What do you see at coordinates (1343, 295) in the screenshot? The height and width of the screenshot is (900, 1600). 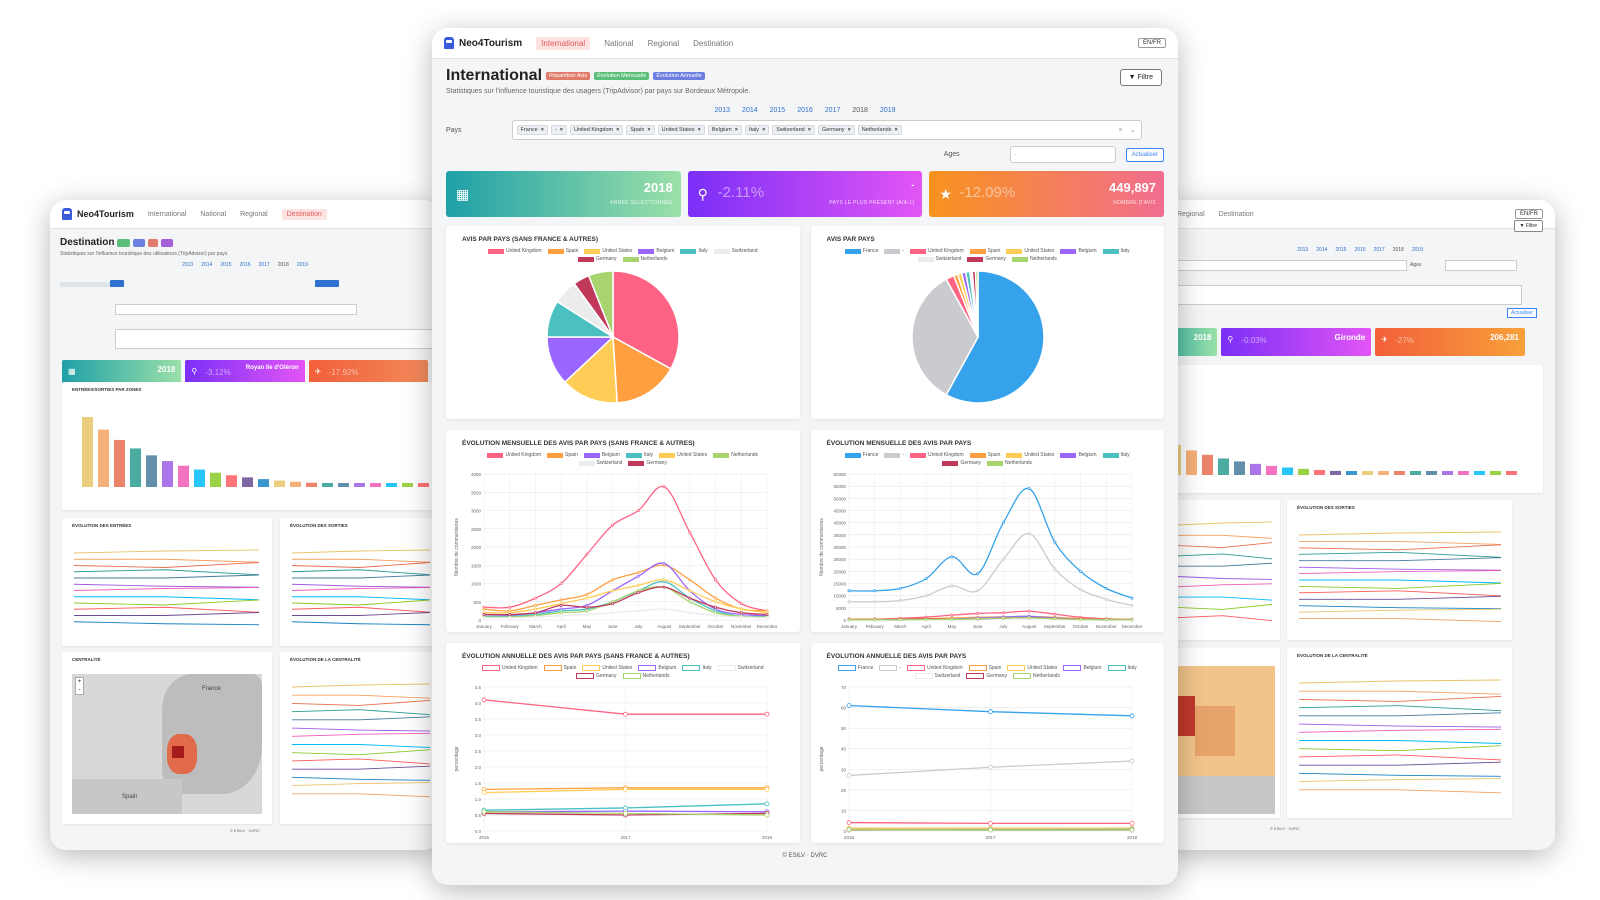 I see `right-zones-input` at bounding box center [1343, 295].